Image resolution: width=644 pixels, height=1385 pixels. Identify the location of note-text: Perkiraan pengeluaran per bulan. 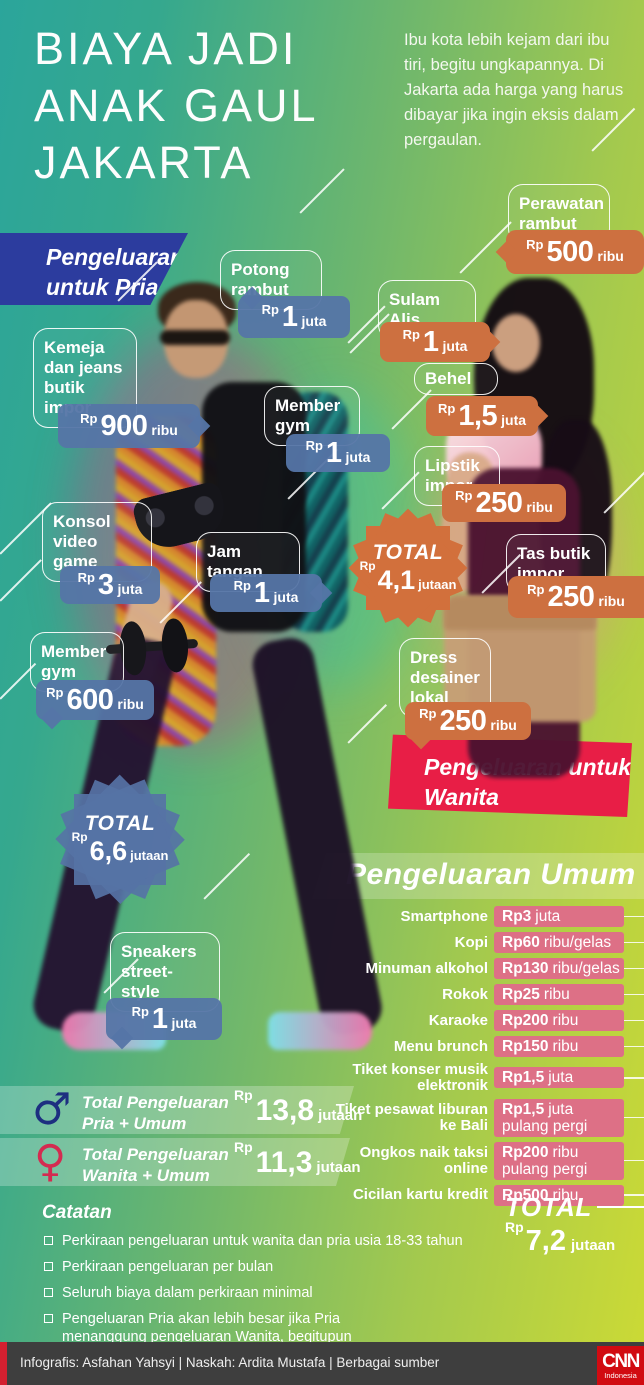
(168, 1266).